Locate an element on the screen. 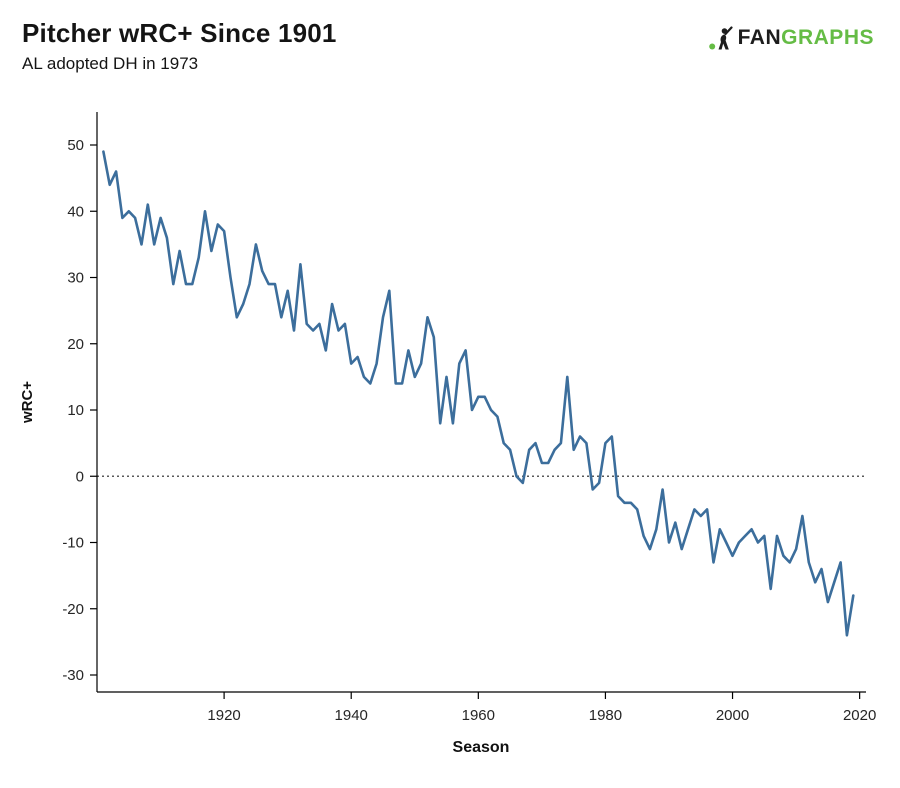 The height and width of the screenshot is (788, 900). fangraphs-batter-icon is located at coordinates (720, 38).